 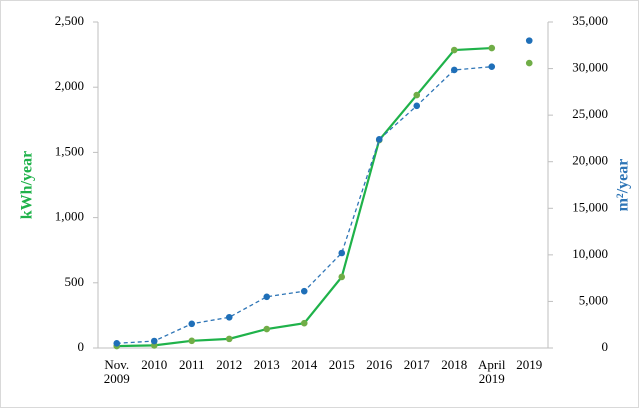 I want to click on y2-tick-label: 10,000, so click(x=590, y=253).